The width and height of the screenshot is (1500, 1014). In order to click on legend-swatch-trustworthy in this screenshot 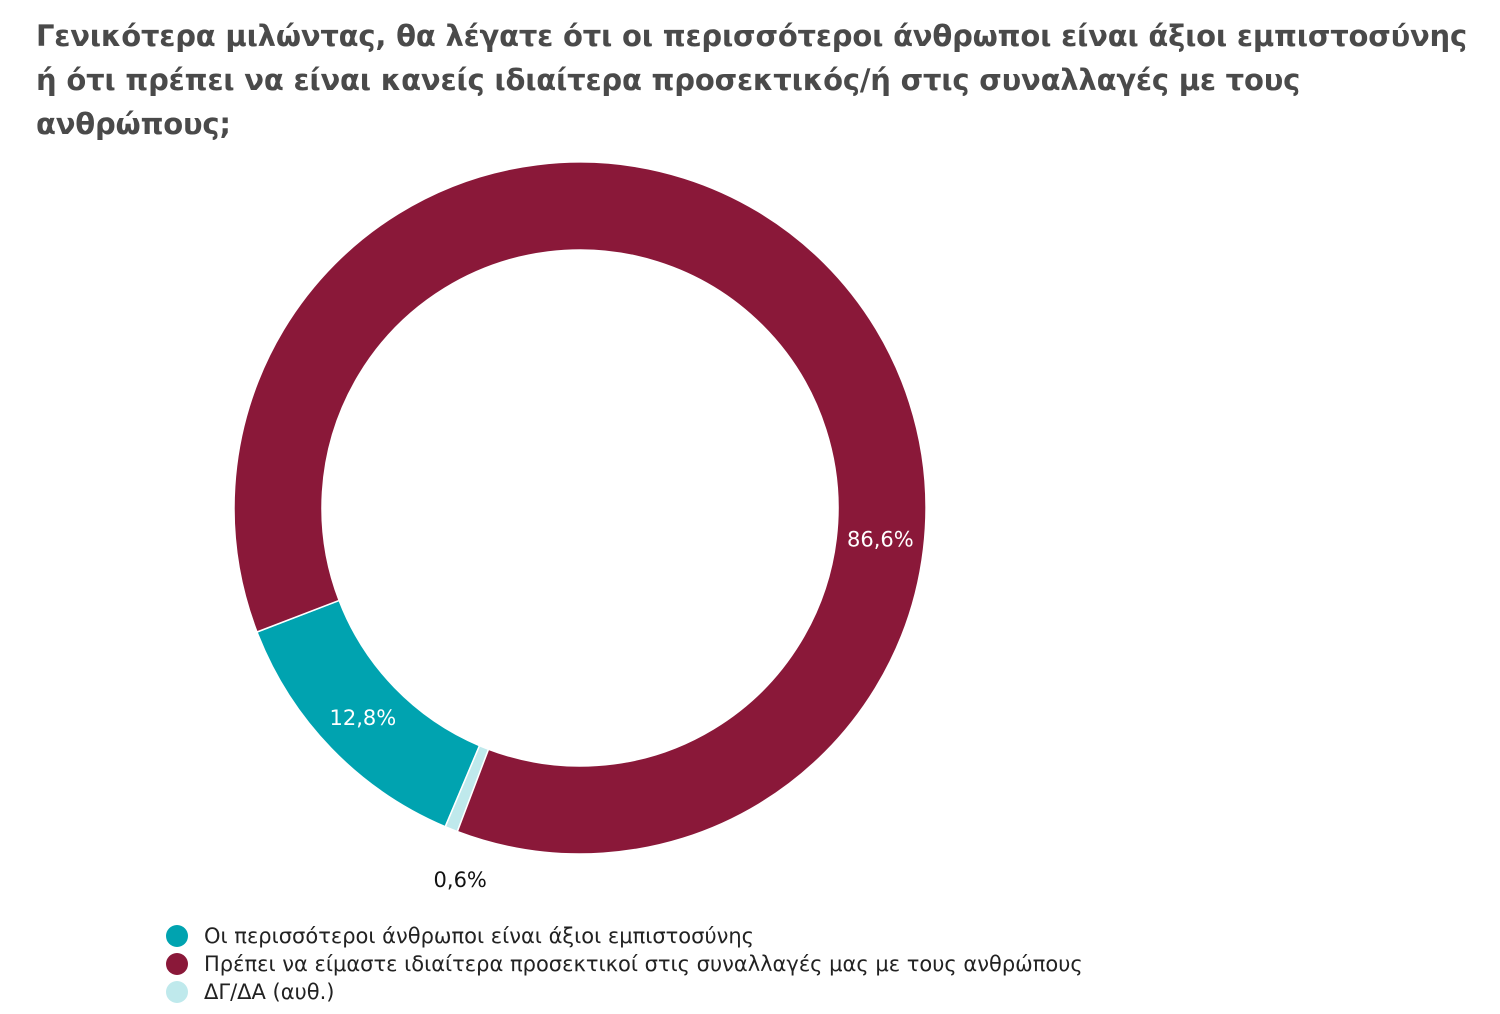, I will do `click(177, 936)`.